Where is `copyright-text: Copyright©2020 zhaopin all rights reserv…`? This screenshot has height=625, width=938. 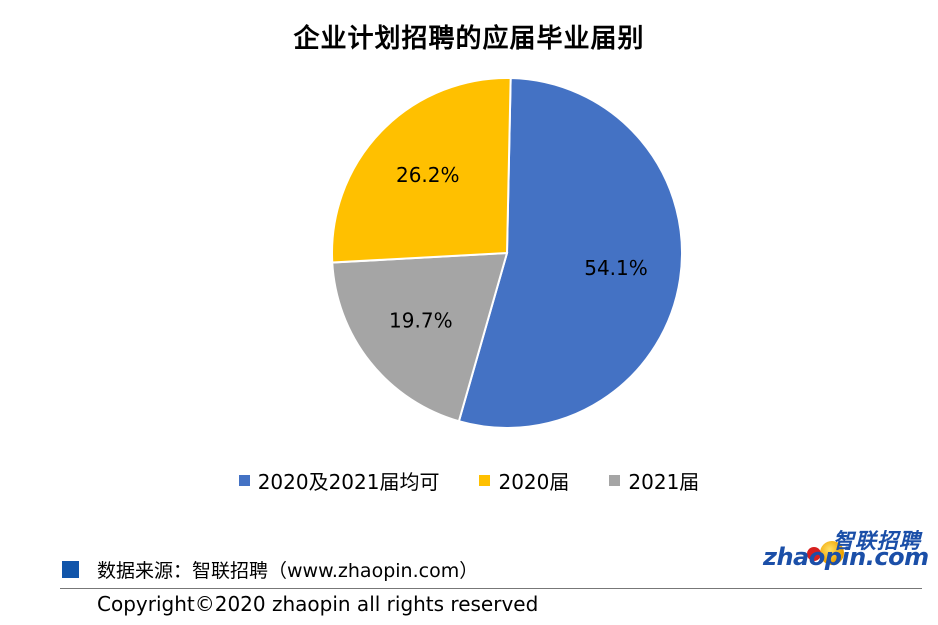 copyright-text: Copyright©2020 zhaopin all rights reserv… is located at coordinates (318, 604).